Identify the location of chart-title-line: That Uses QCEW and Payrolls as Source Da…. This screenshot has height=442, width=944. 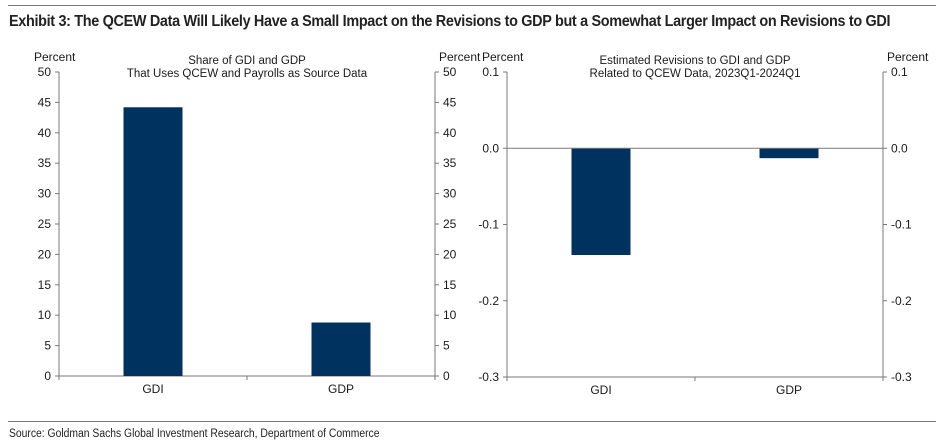
(247, 74).